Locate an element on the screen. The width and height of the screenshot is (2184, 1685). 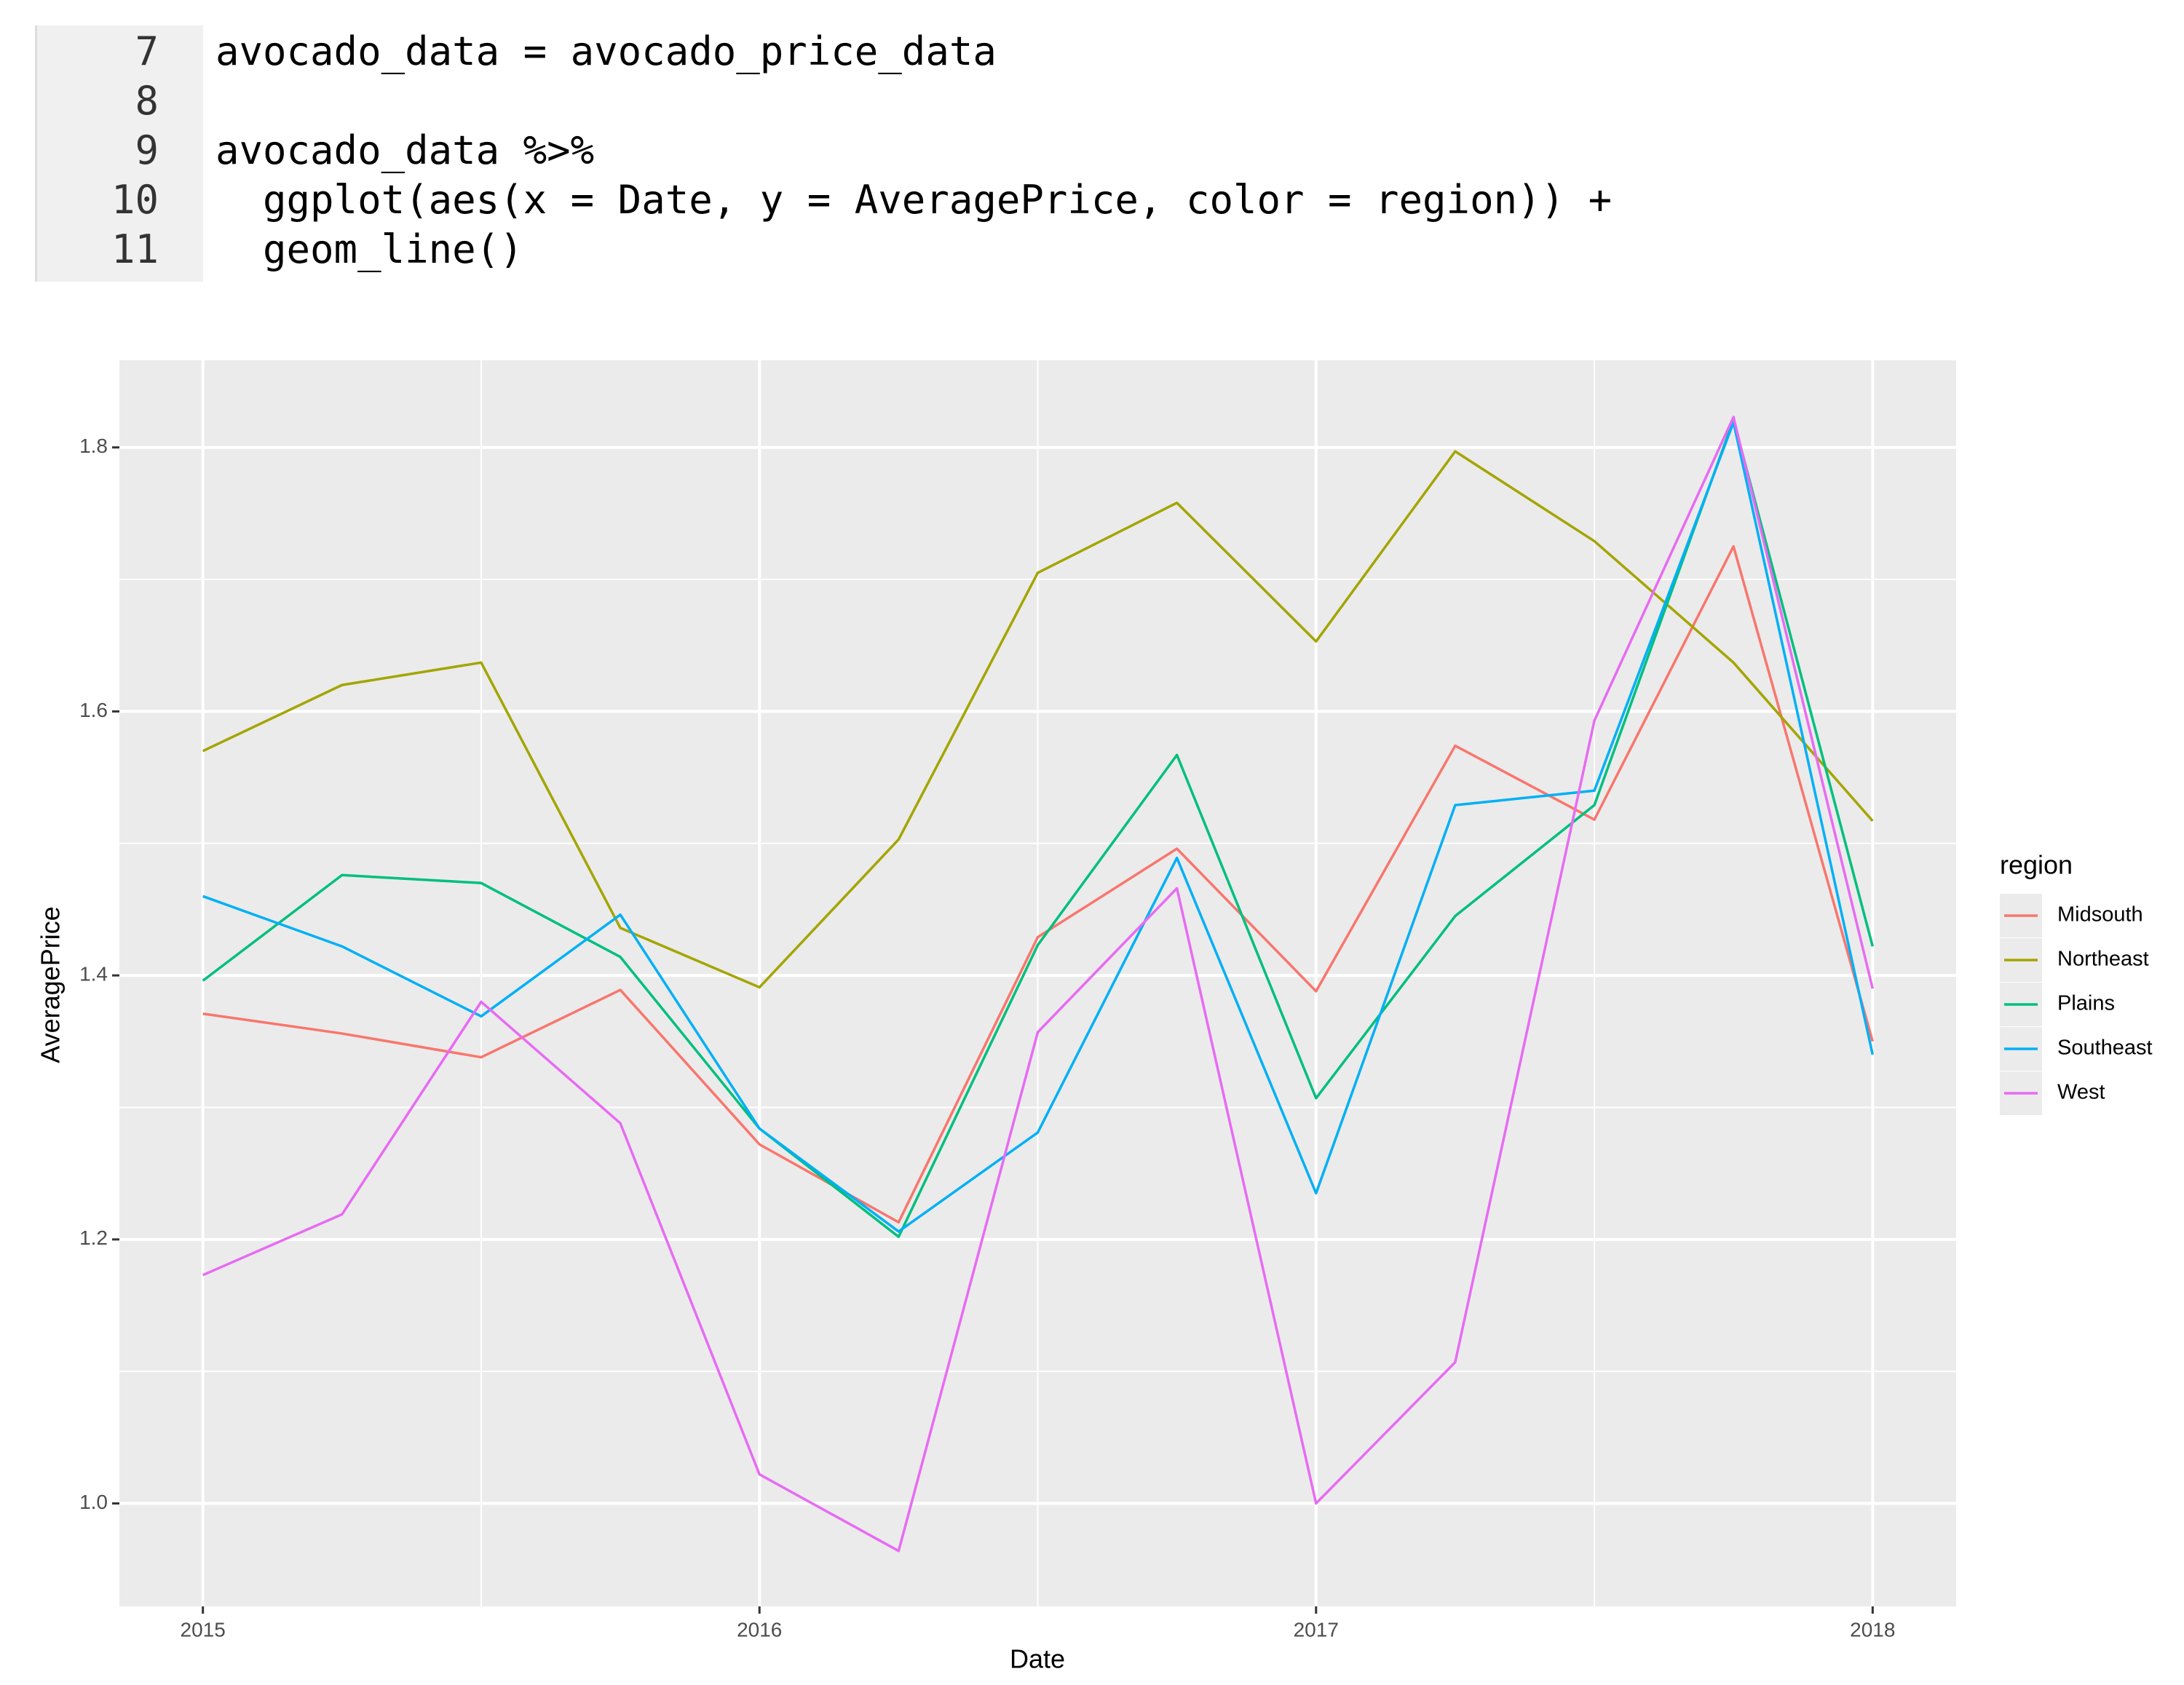
legend-title: region is located at coordinates (2037, 865).